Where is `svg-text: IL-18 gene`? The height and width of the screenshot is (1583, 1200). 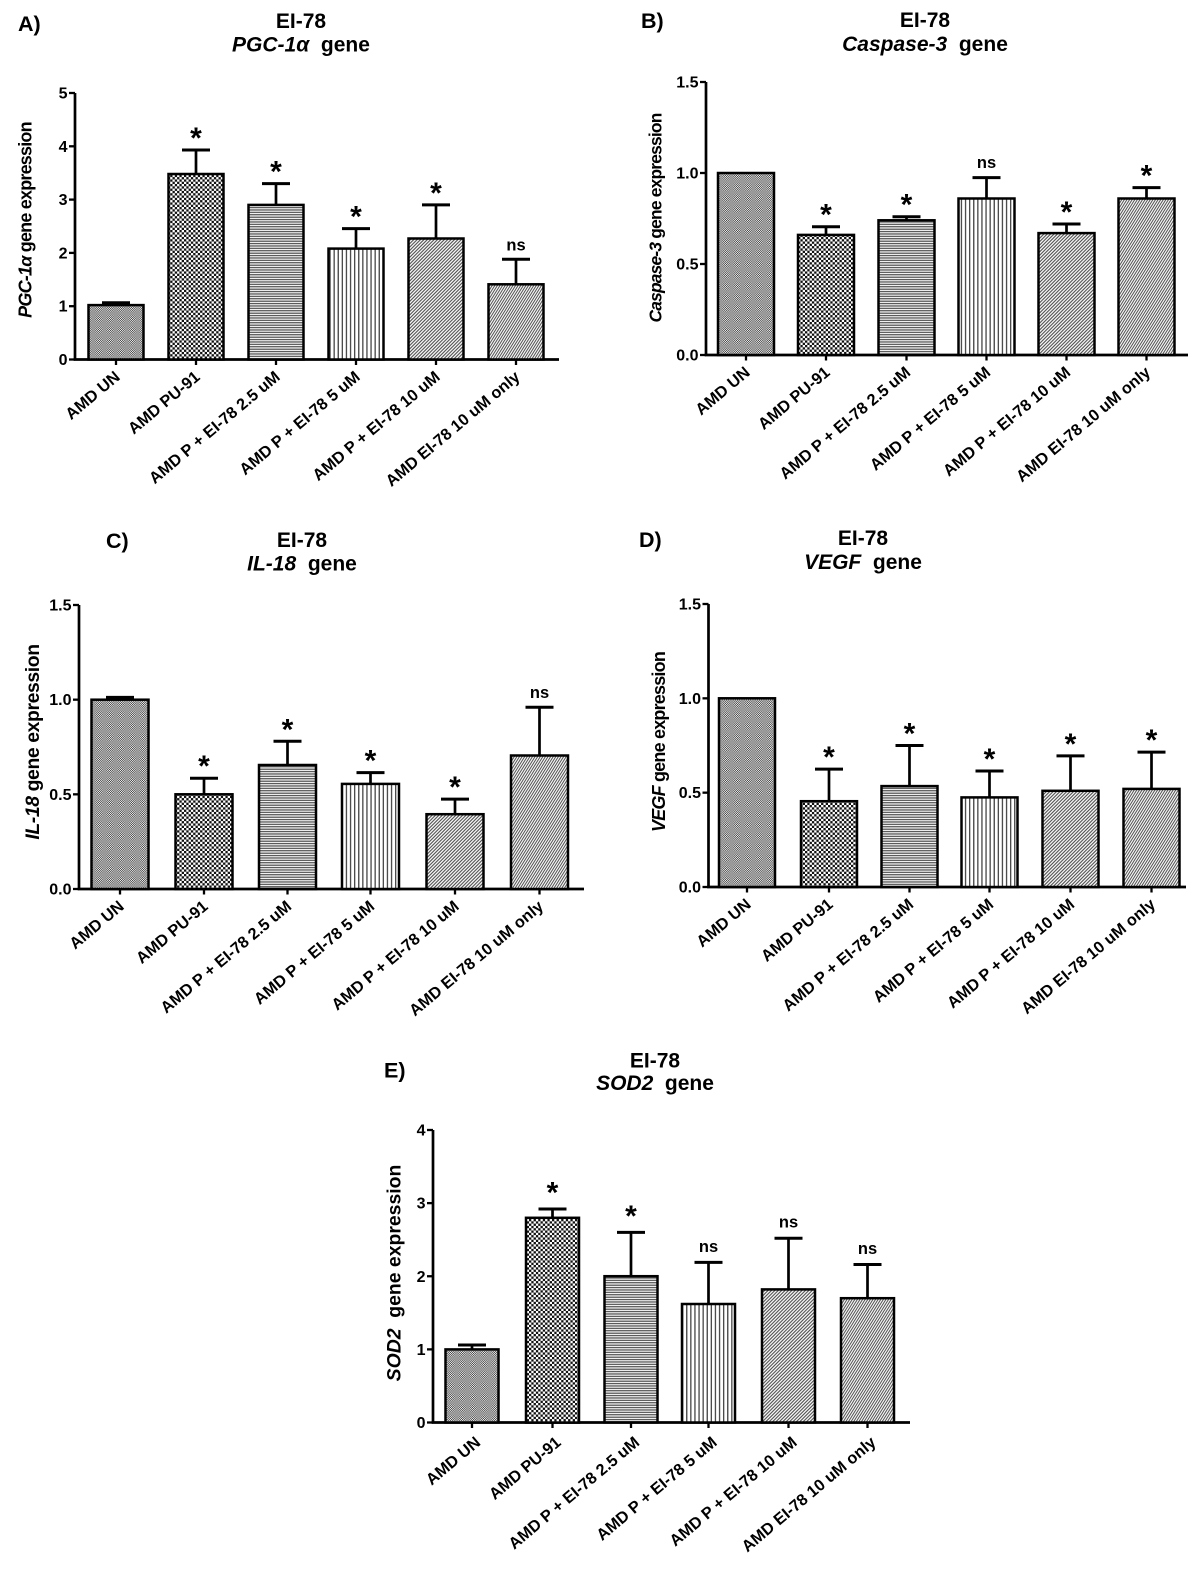 svg-text: IL-18 gene is located at coordinates (302, 564).